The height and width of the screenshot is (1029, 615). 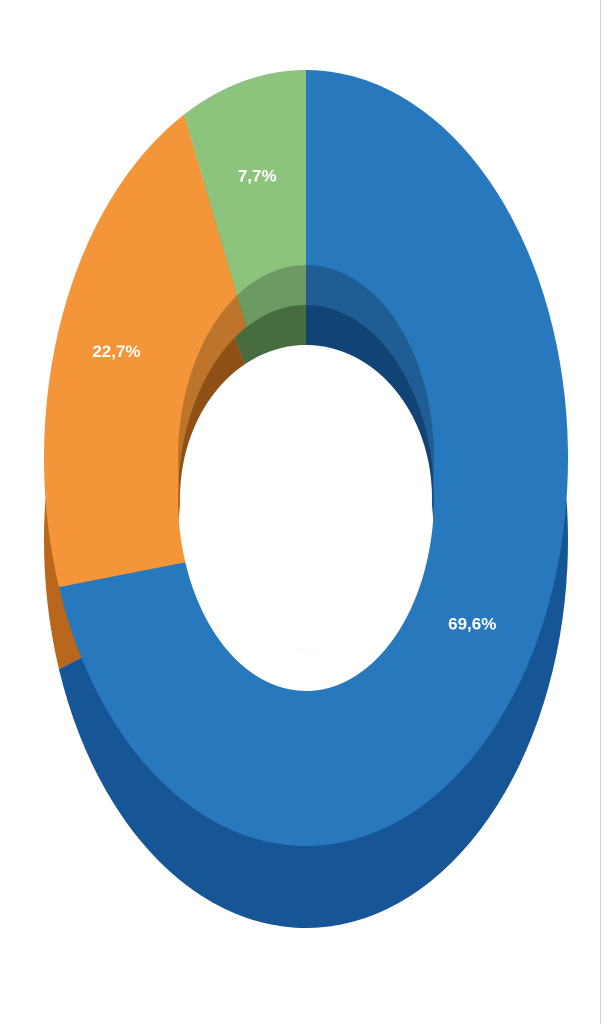 What do you see at coordinates (306, 498) in the screenshot?
I see `donut-hole` at bounding box center [306, 498].